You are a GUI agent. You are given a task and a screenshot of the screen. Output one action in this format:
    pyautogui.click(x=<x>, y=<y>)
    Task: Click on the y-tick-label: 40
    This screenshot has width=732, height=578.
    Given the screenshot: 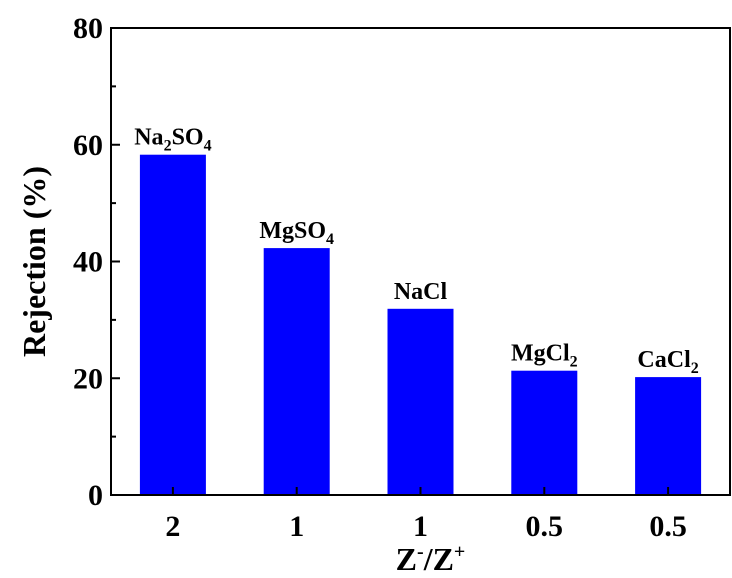 What is the action you would take?
    pyautogui.click(x=88, y=262)
    